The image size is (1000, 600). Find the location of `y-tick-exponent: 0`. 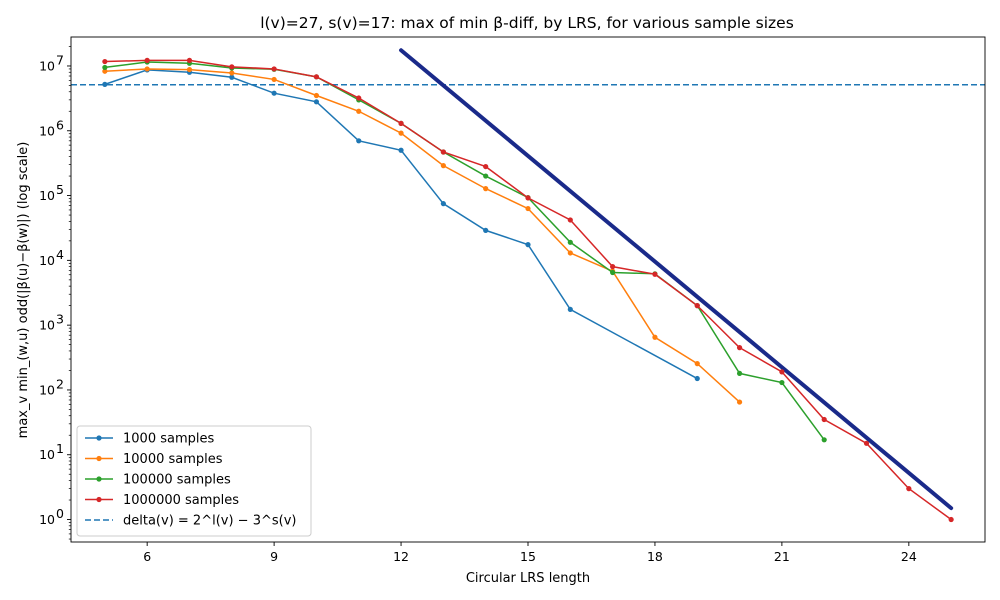

y-tick-exponent: 0 is located at coordinates (60, 513).